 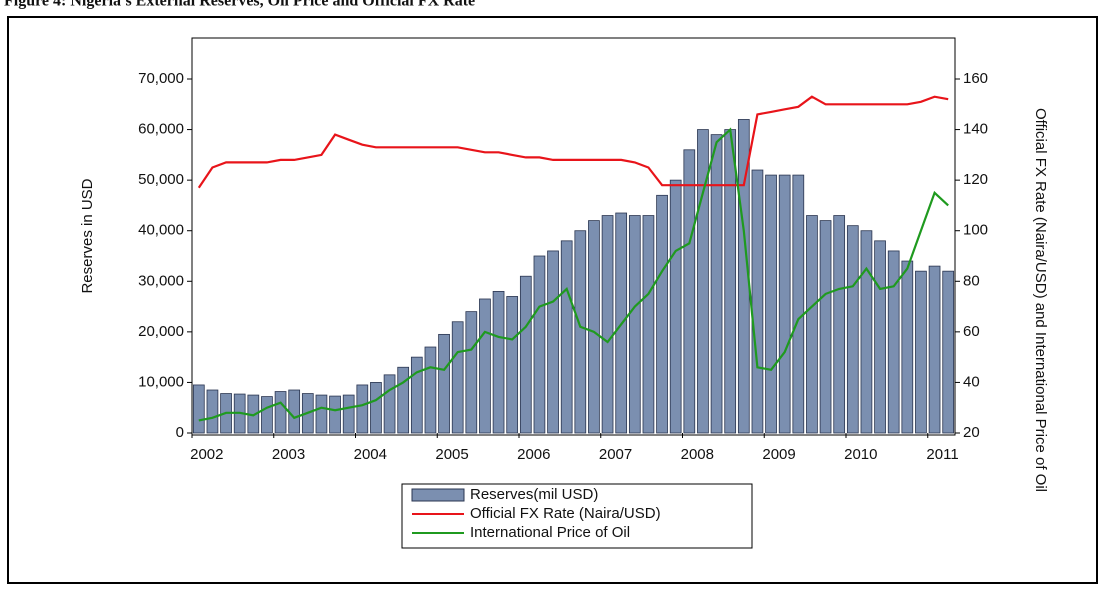 I want to click on x-tick-label: 2010, so click(x=860, y=454).